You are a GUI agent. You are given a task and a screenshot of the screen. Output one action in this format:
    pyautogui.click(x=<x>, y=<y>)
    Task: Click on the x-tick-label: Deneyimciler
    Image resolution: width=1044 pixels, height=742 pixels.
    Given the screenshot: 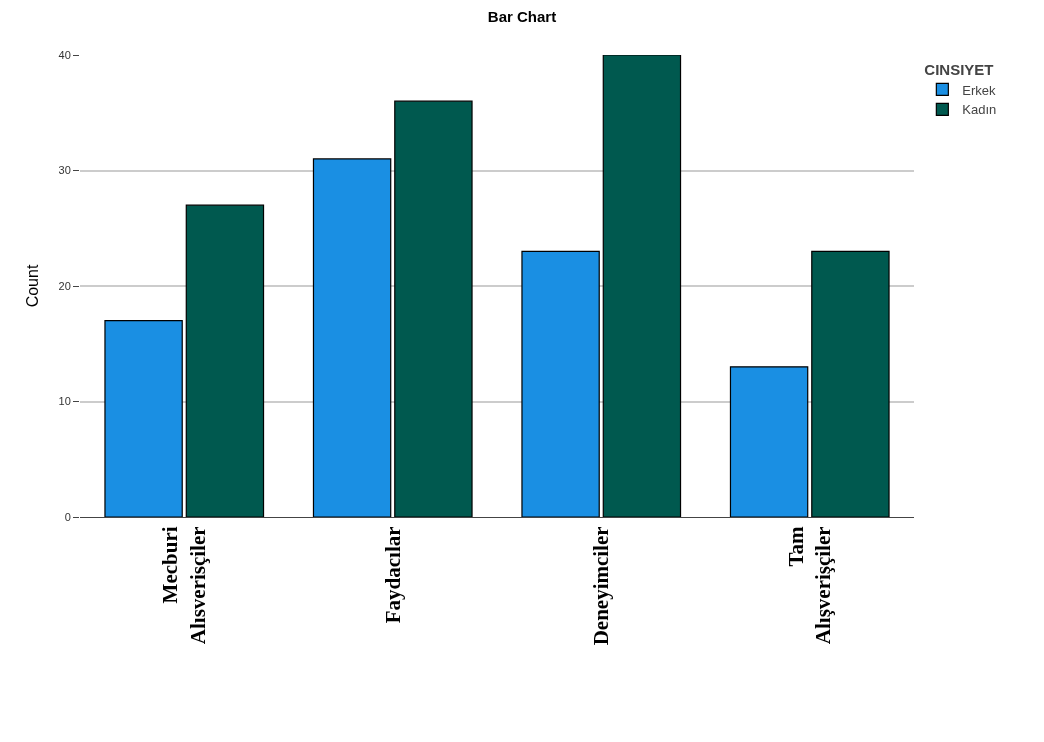 What is the action you would take?
    pyautogui.click(x=601, y=586)
    